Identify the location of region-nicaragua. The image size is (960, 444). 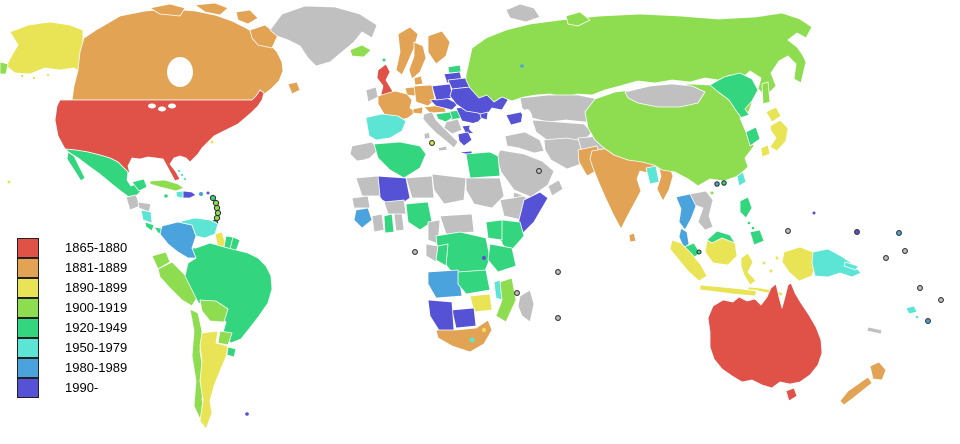
(146, 216).